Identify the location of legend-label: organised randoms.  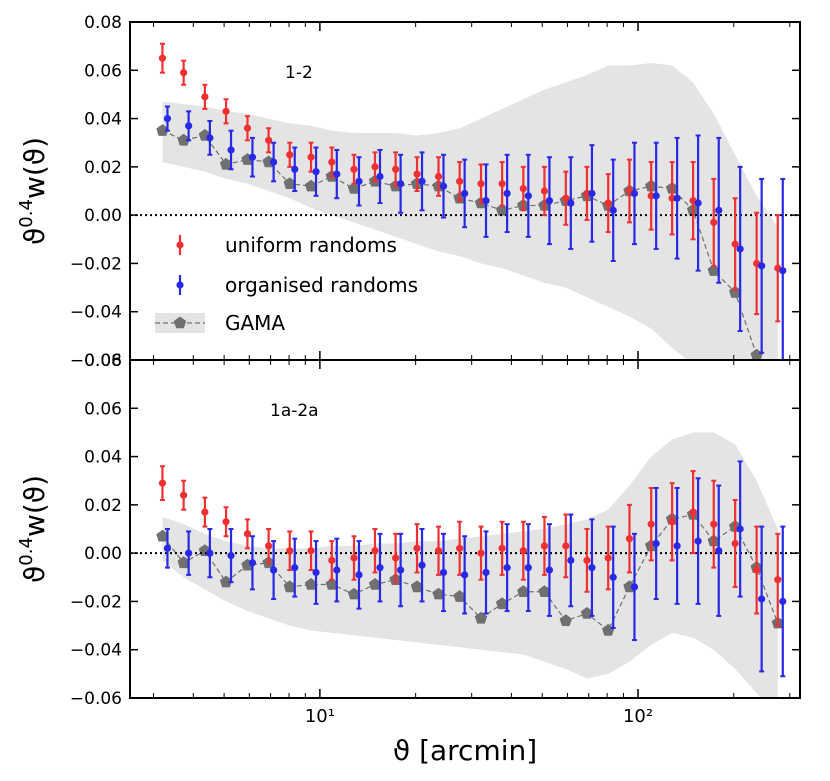
(321, 285).